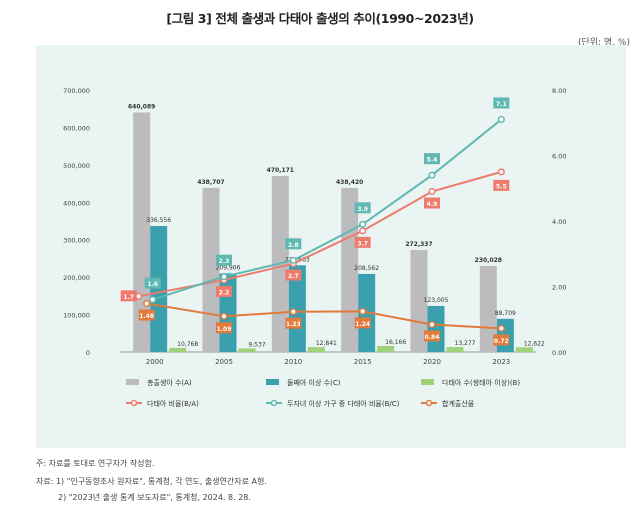  Describe the element at coordinates (154, 497) in the screenshot. I see `source-line: 2) "2023년 출생 통계 보도자료", 통계청, 2024. 8. 28.` at that location.